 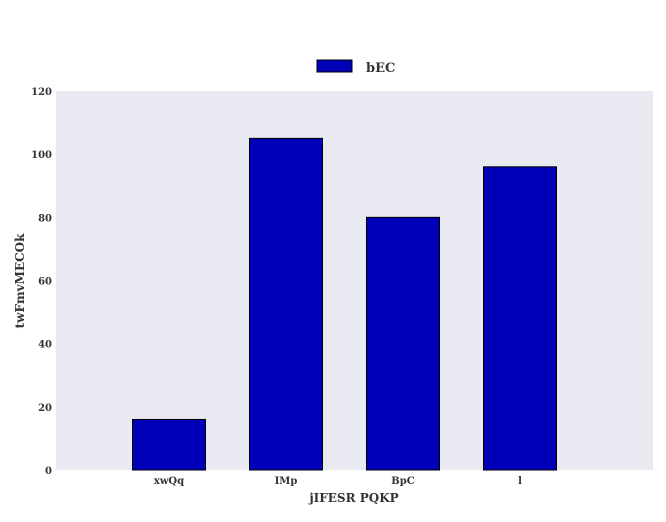 What do you see at coordinates (45, 408) in the screenshot?
I see `y-tick-label: 20` at bounding box center [45, 408].